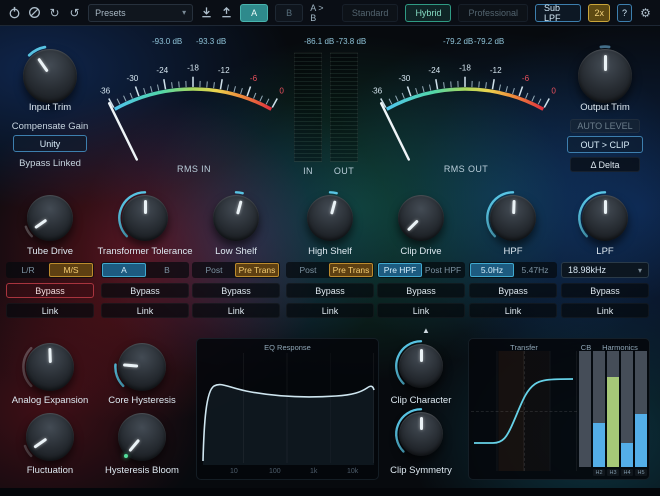 The width and height of the screenshot is (660, 496). I want to click on transfer-panel: Transfer CB Harmonics H2 H3 H4 H5, so click(559, 409).